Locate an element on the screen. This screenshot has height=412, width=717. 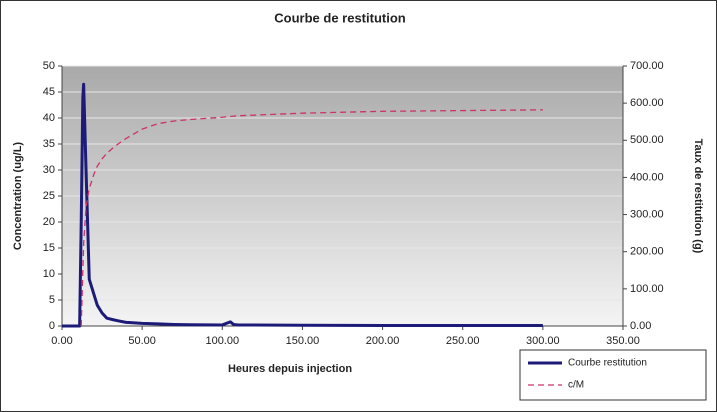
y-tick-label: 5 is located at coordinates (52, 300).